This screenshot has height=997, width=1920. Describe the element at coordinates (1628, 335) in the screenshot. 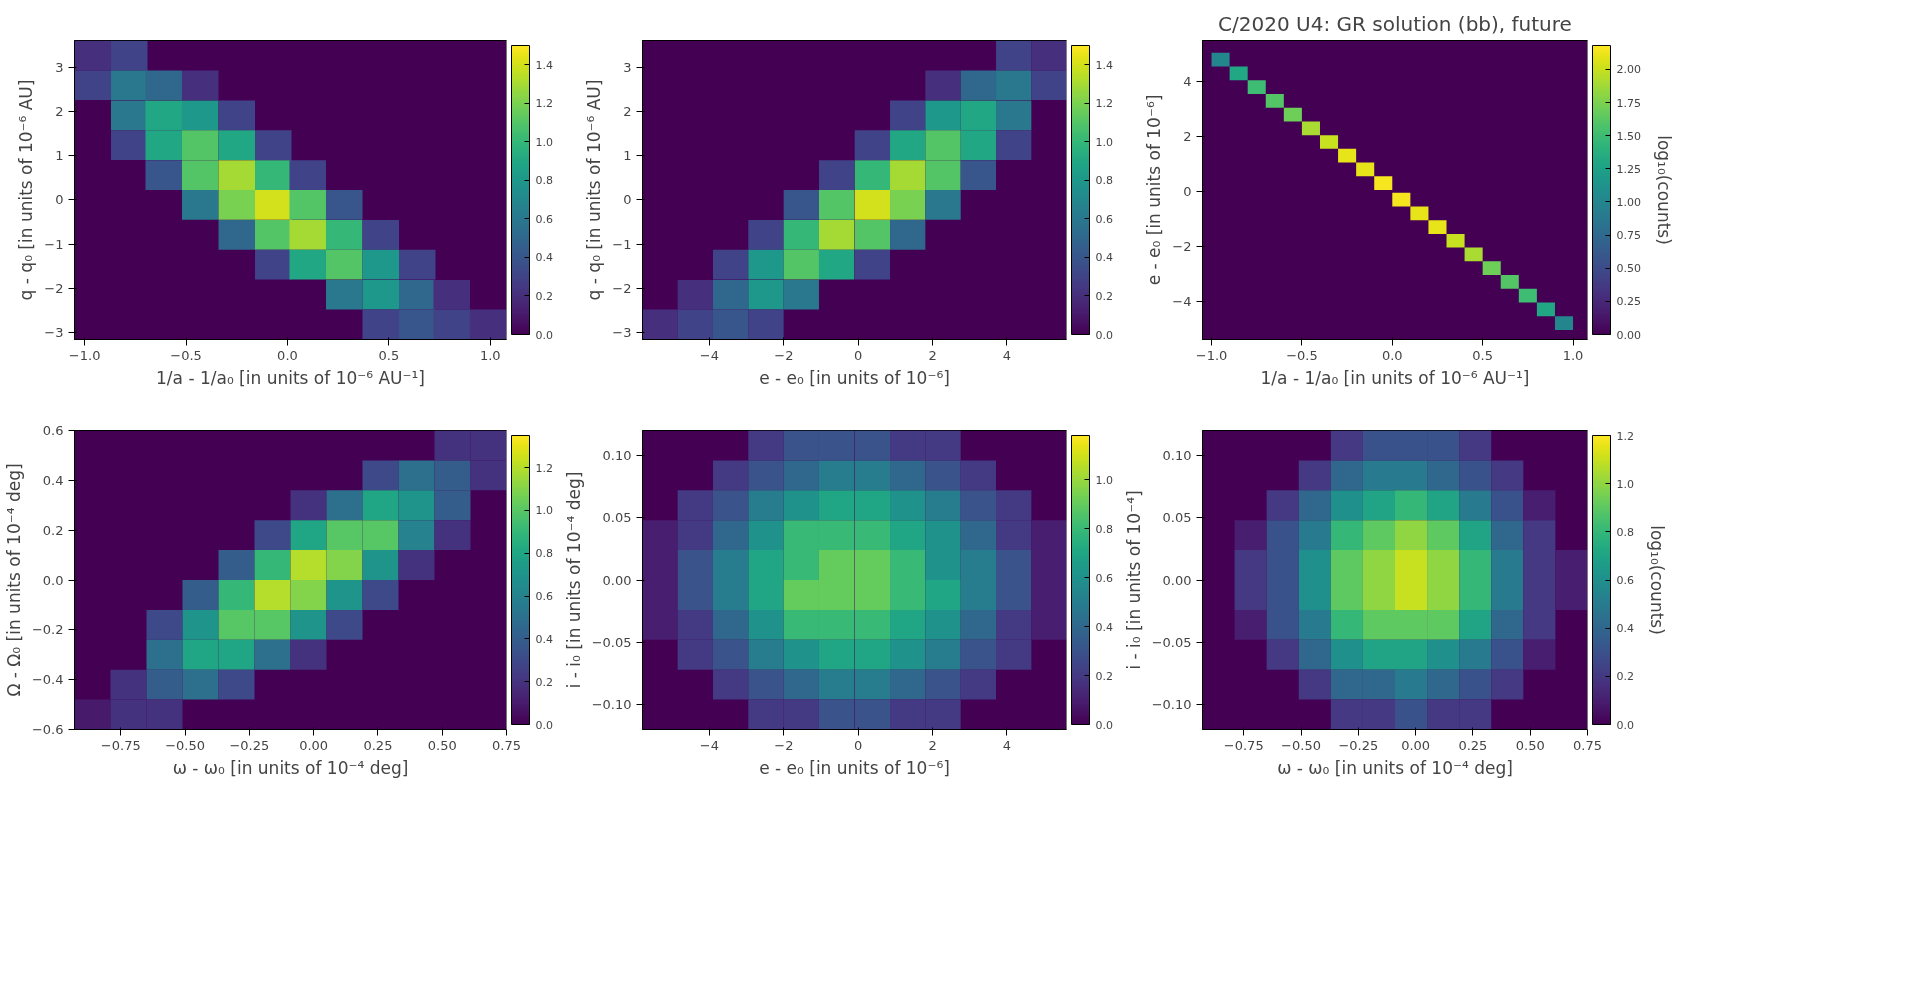

I see `color-bar-label: 0.00` at that location.